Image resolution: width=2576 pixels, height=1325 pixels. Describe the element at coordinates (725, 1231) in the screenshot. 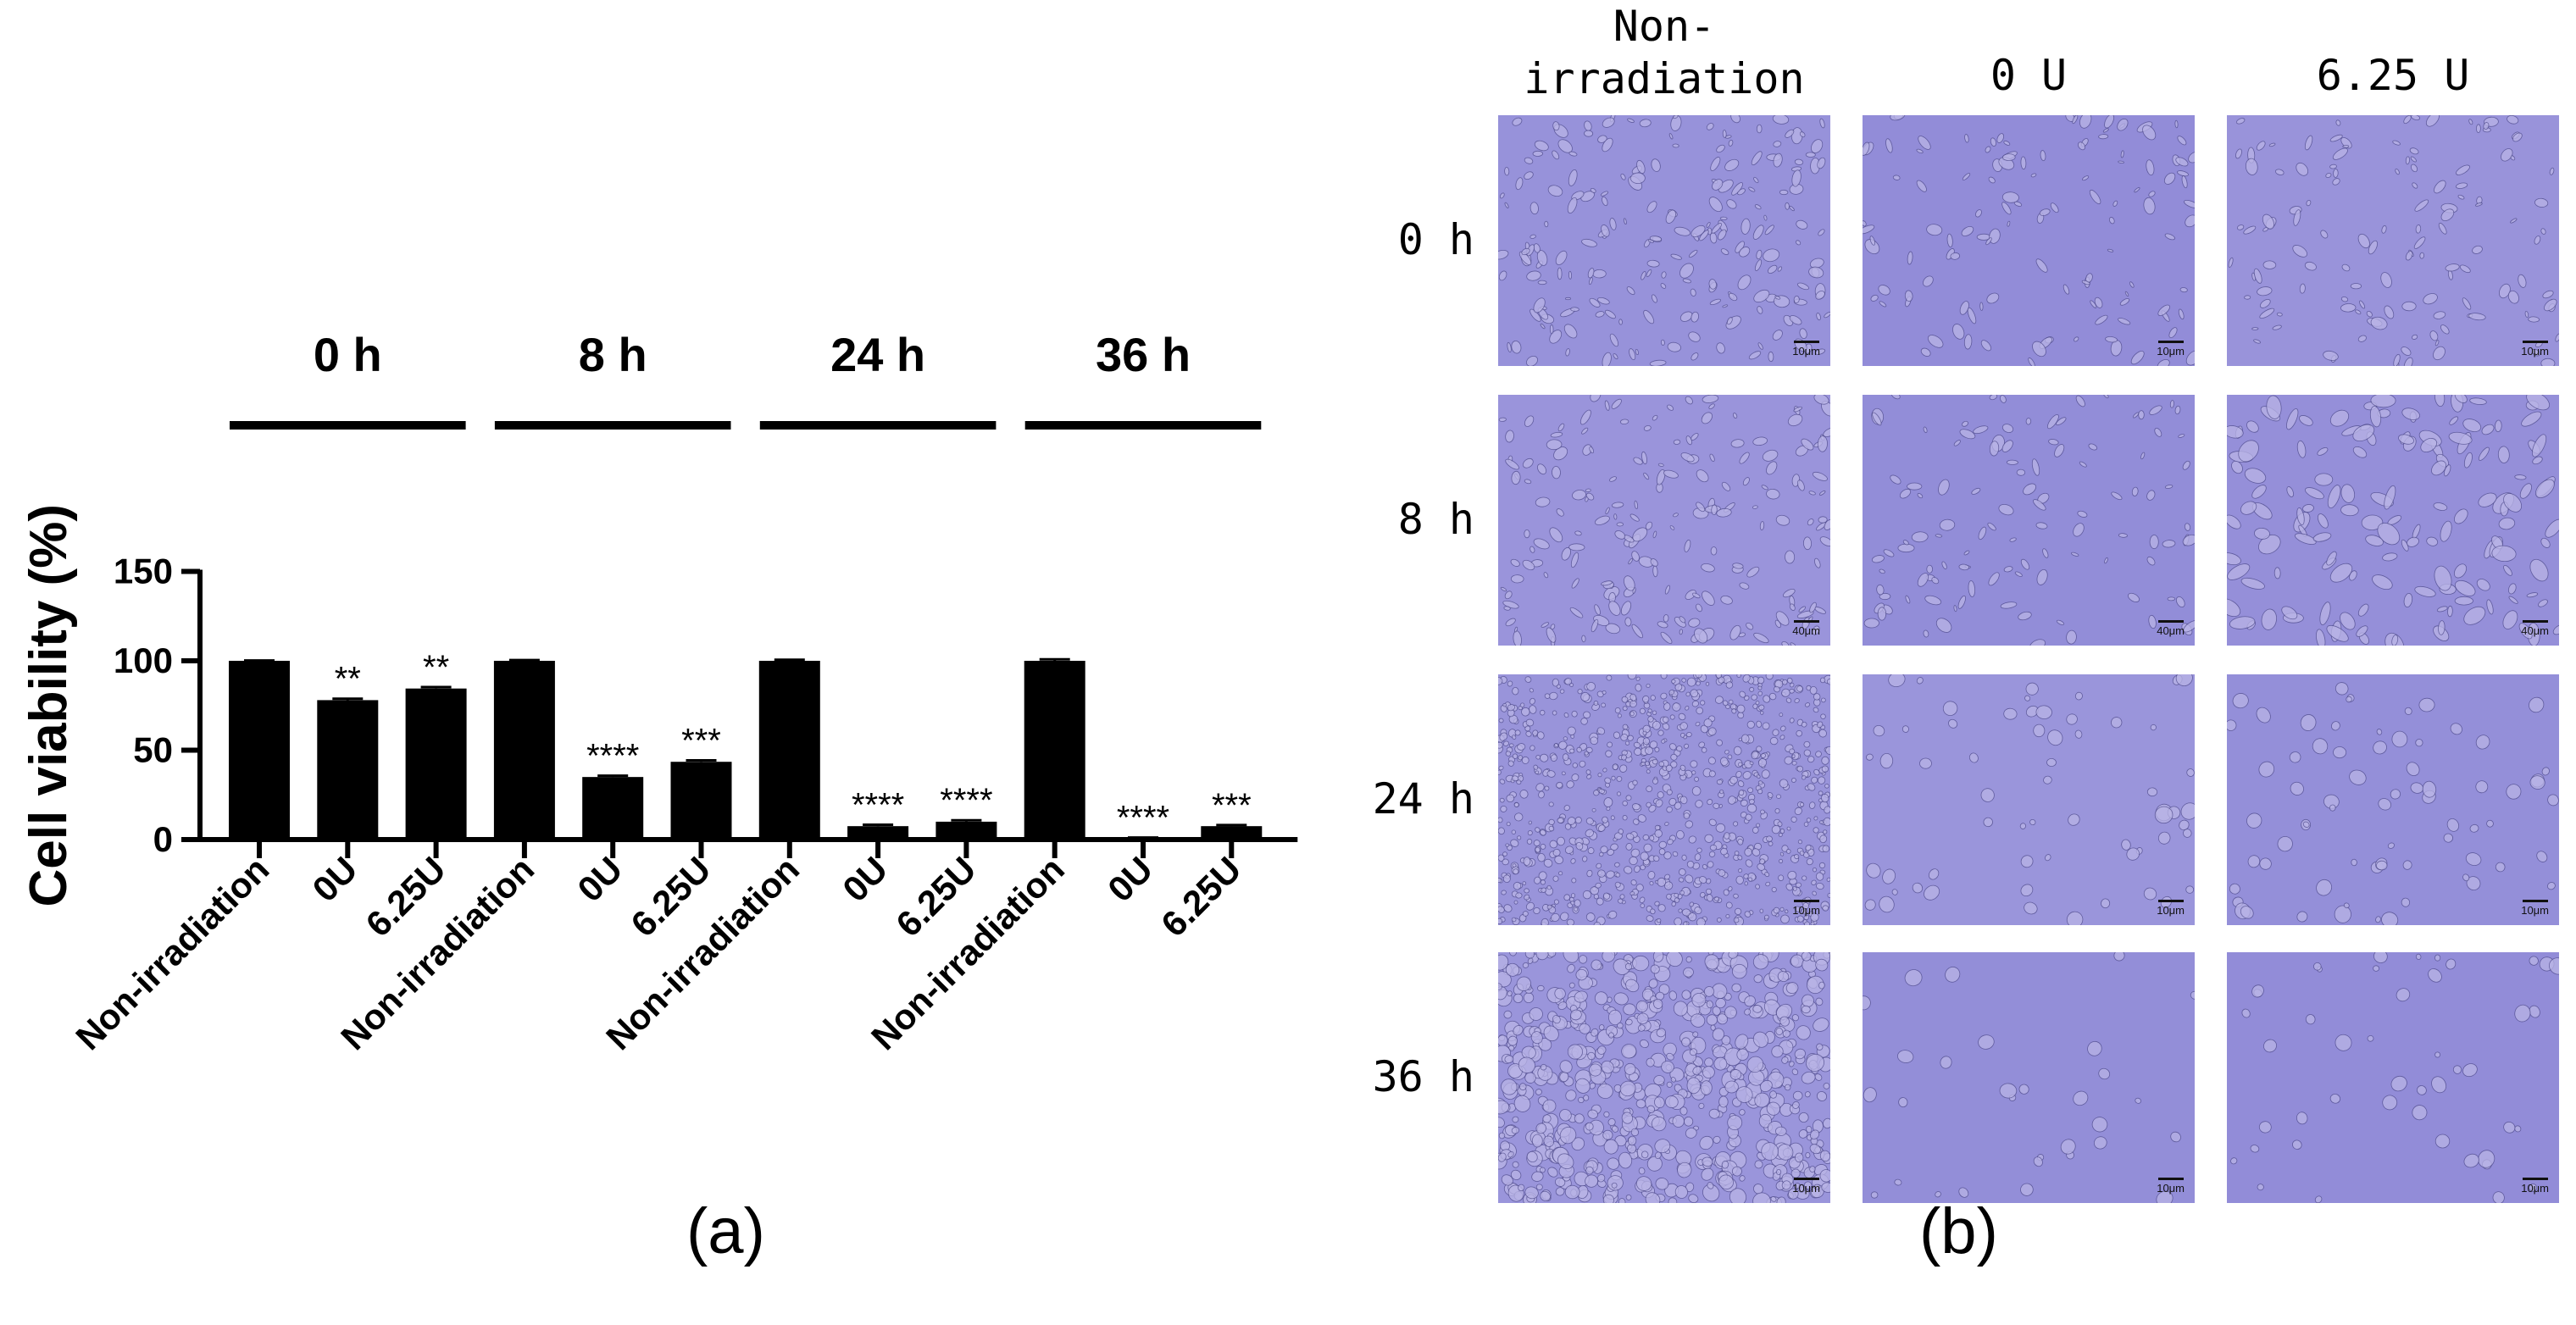

I see `panel-label-a: (a)` at that location.